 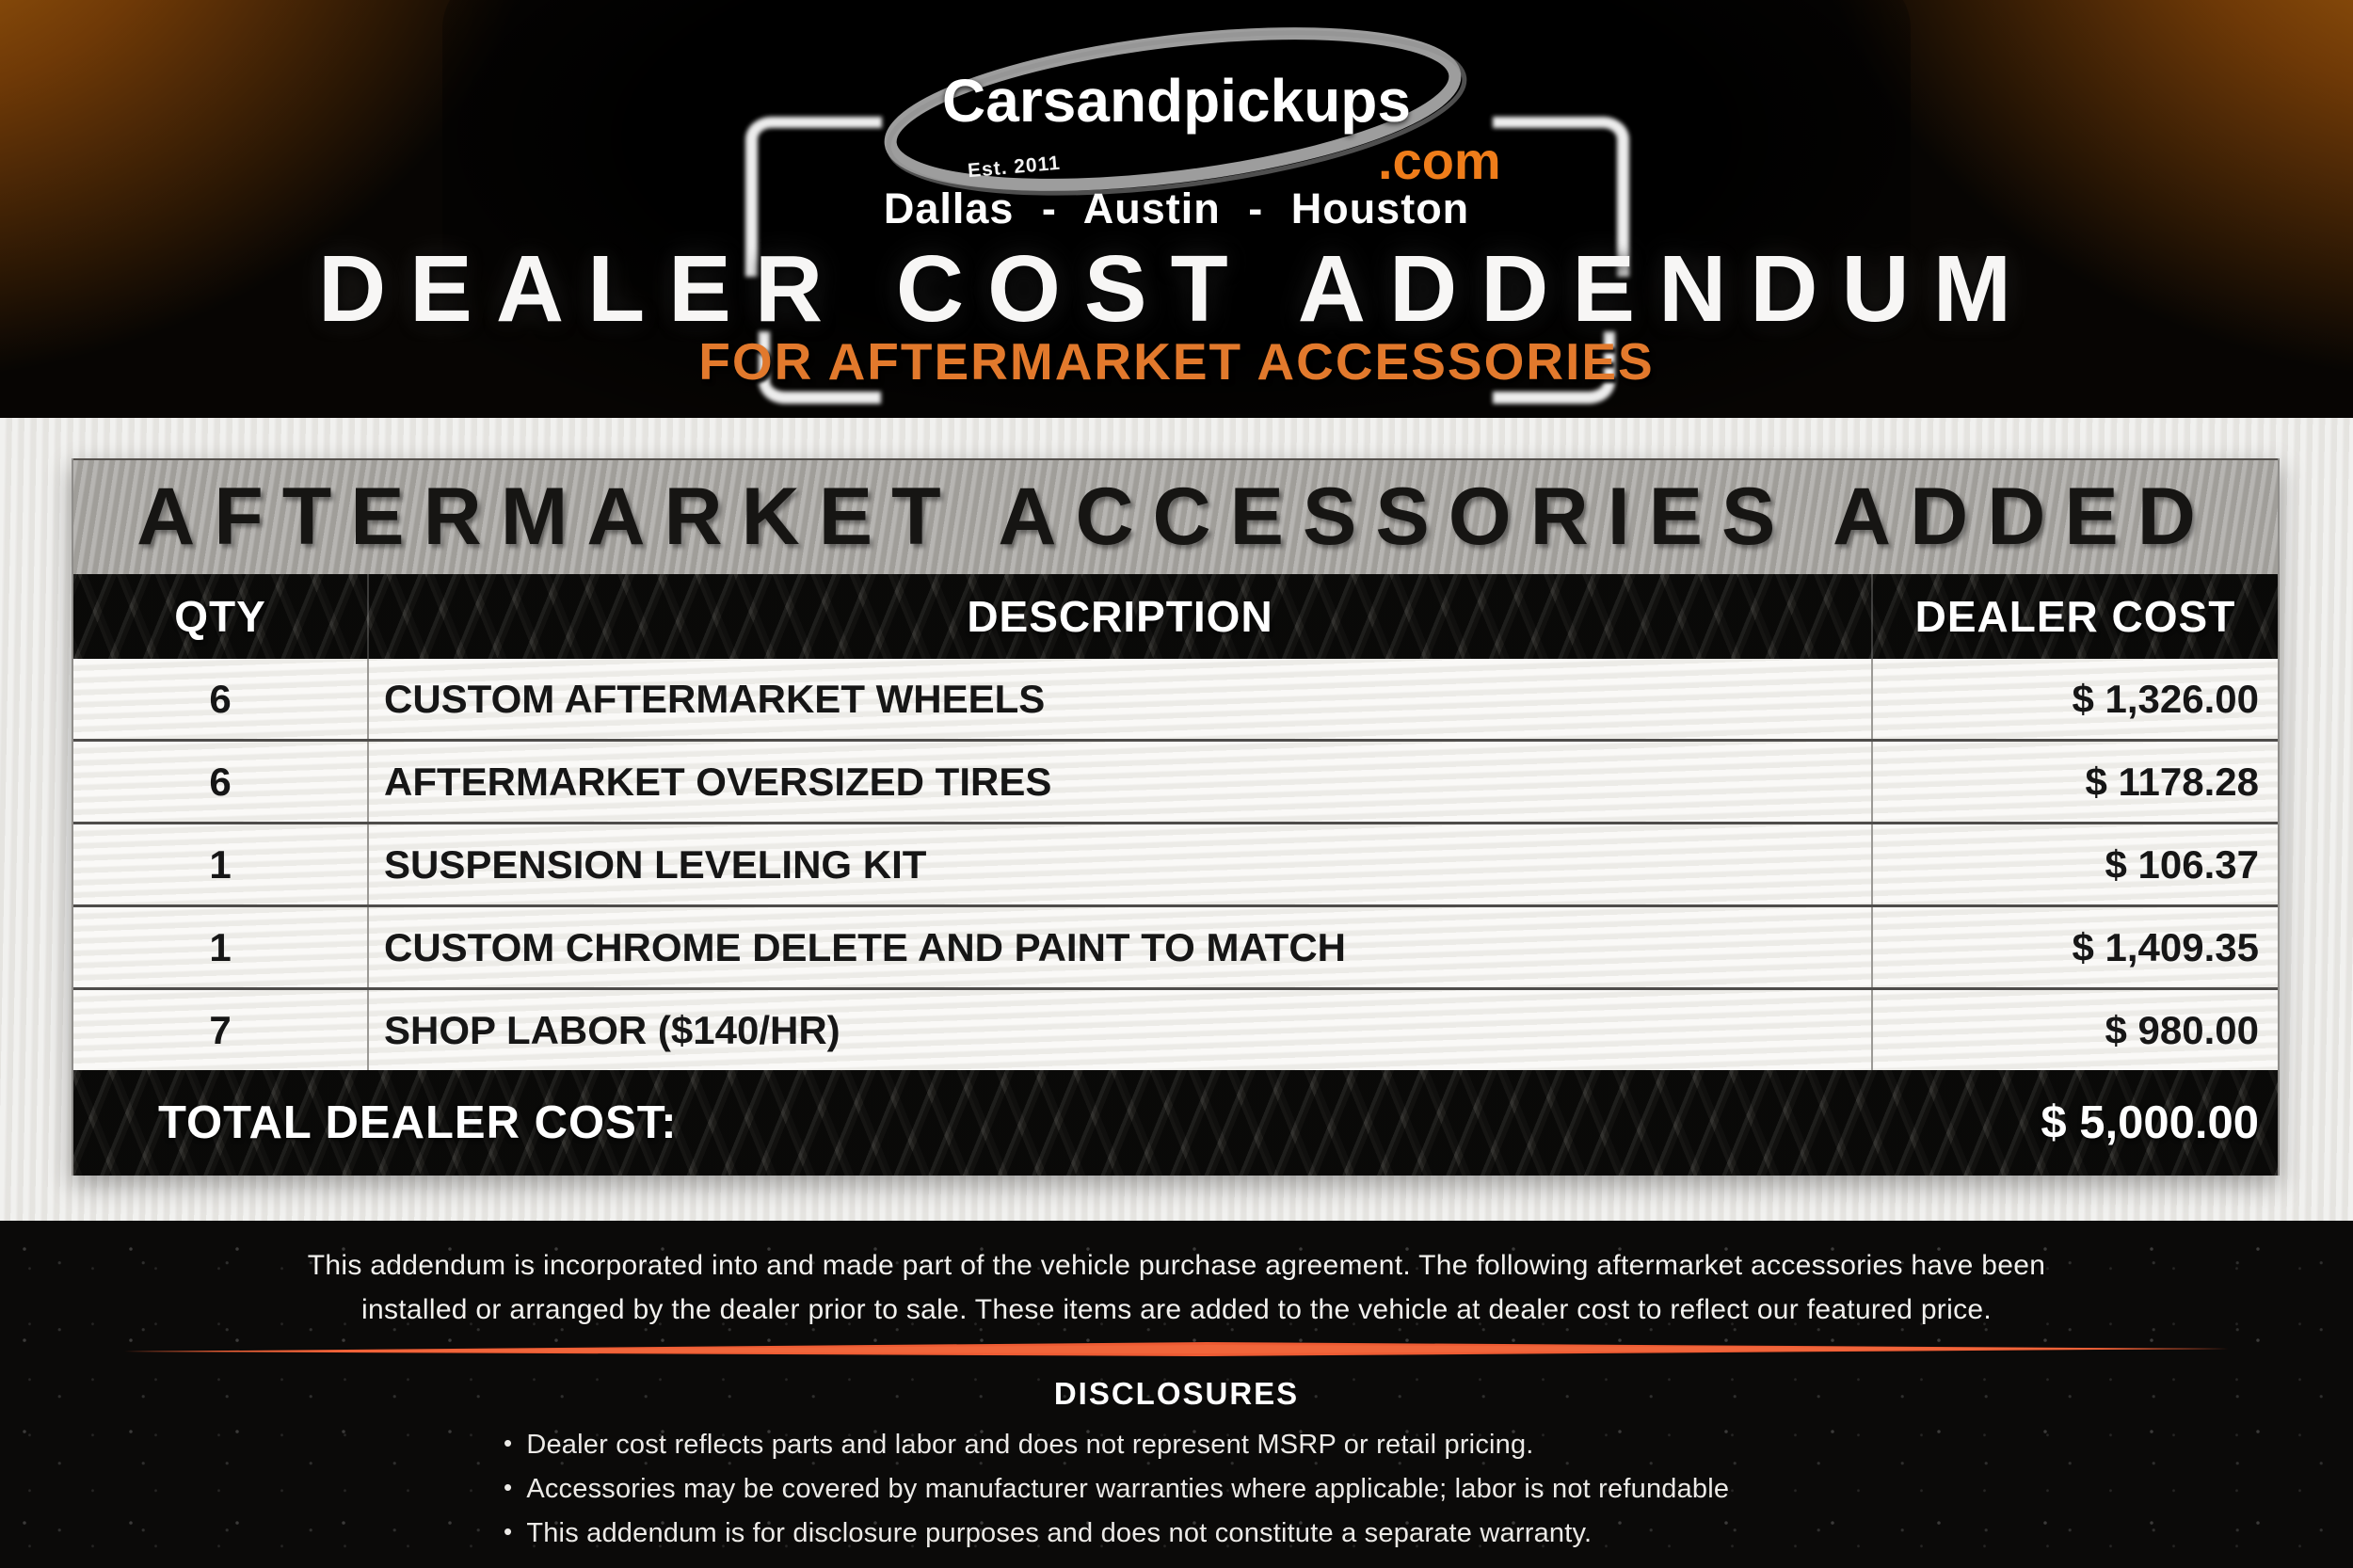 I want to click on row-description: AFTERMARKET OVERSIZED TIRES, so click(x=1121, y=782).